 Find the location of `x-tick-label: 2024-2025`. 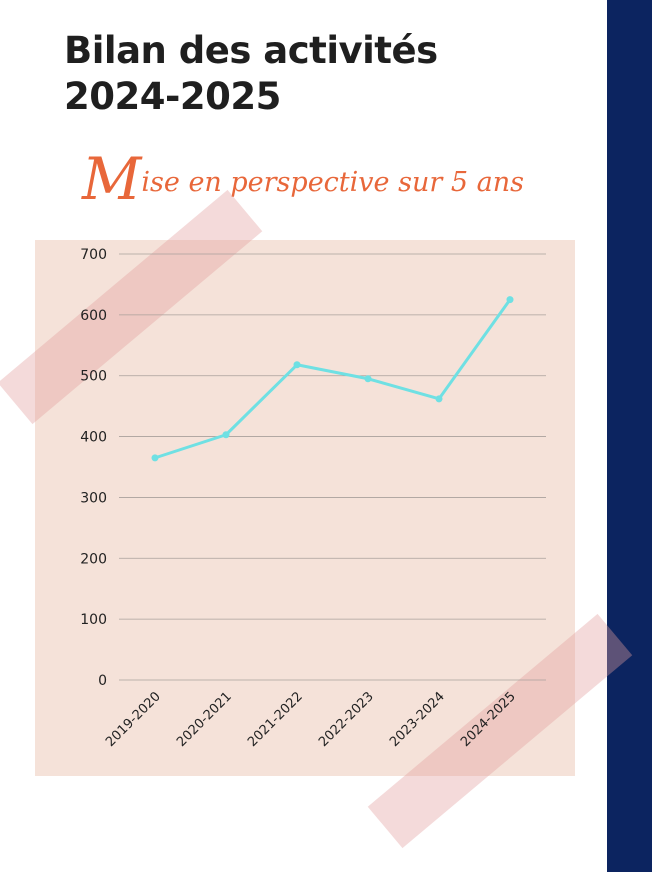

x-tick-label: 2024-2025 is located at coordinates (488, 719).